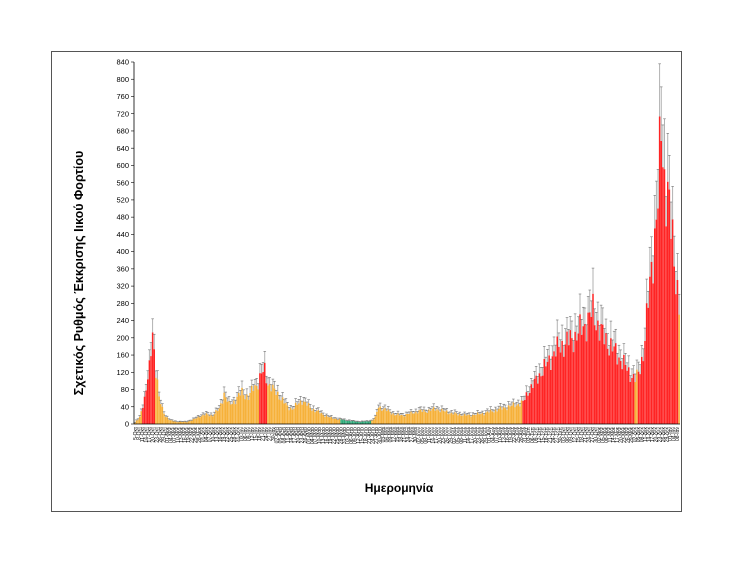  I want to click on x-tick-label: 01-Αυγ, so click(490, 435).